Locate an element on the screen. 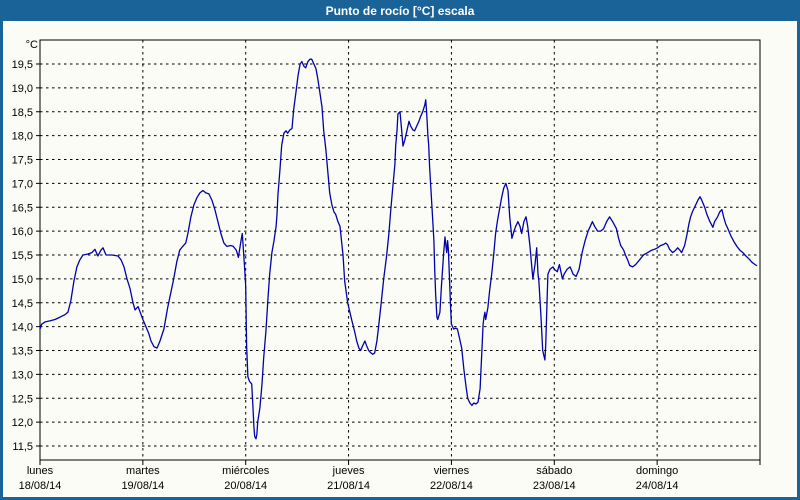 The image size is (800, 500). x-axis-day-label: jueves is located at coordinates (348, 471).